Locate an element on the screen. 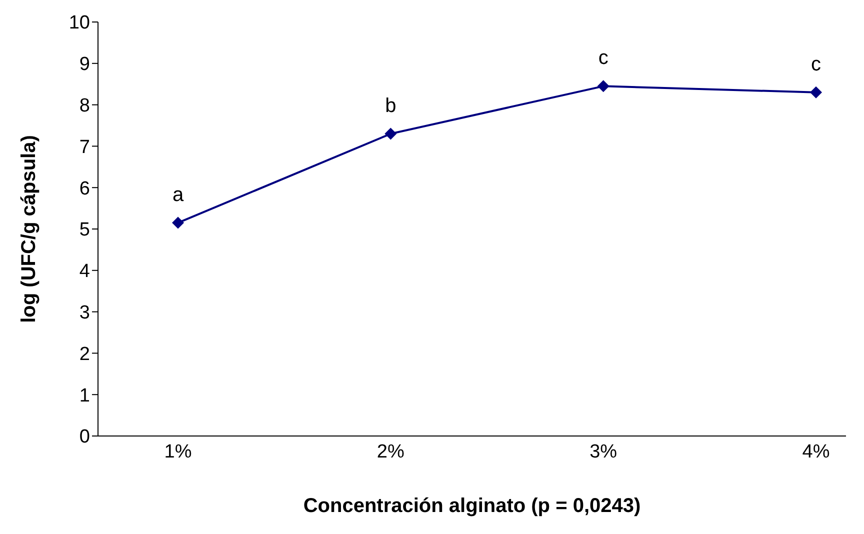 This screenshot has width=864, height=534. y-tick-label: 0 is located at coordinates (84, 437).